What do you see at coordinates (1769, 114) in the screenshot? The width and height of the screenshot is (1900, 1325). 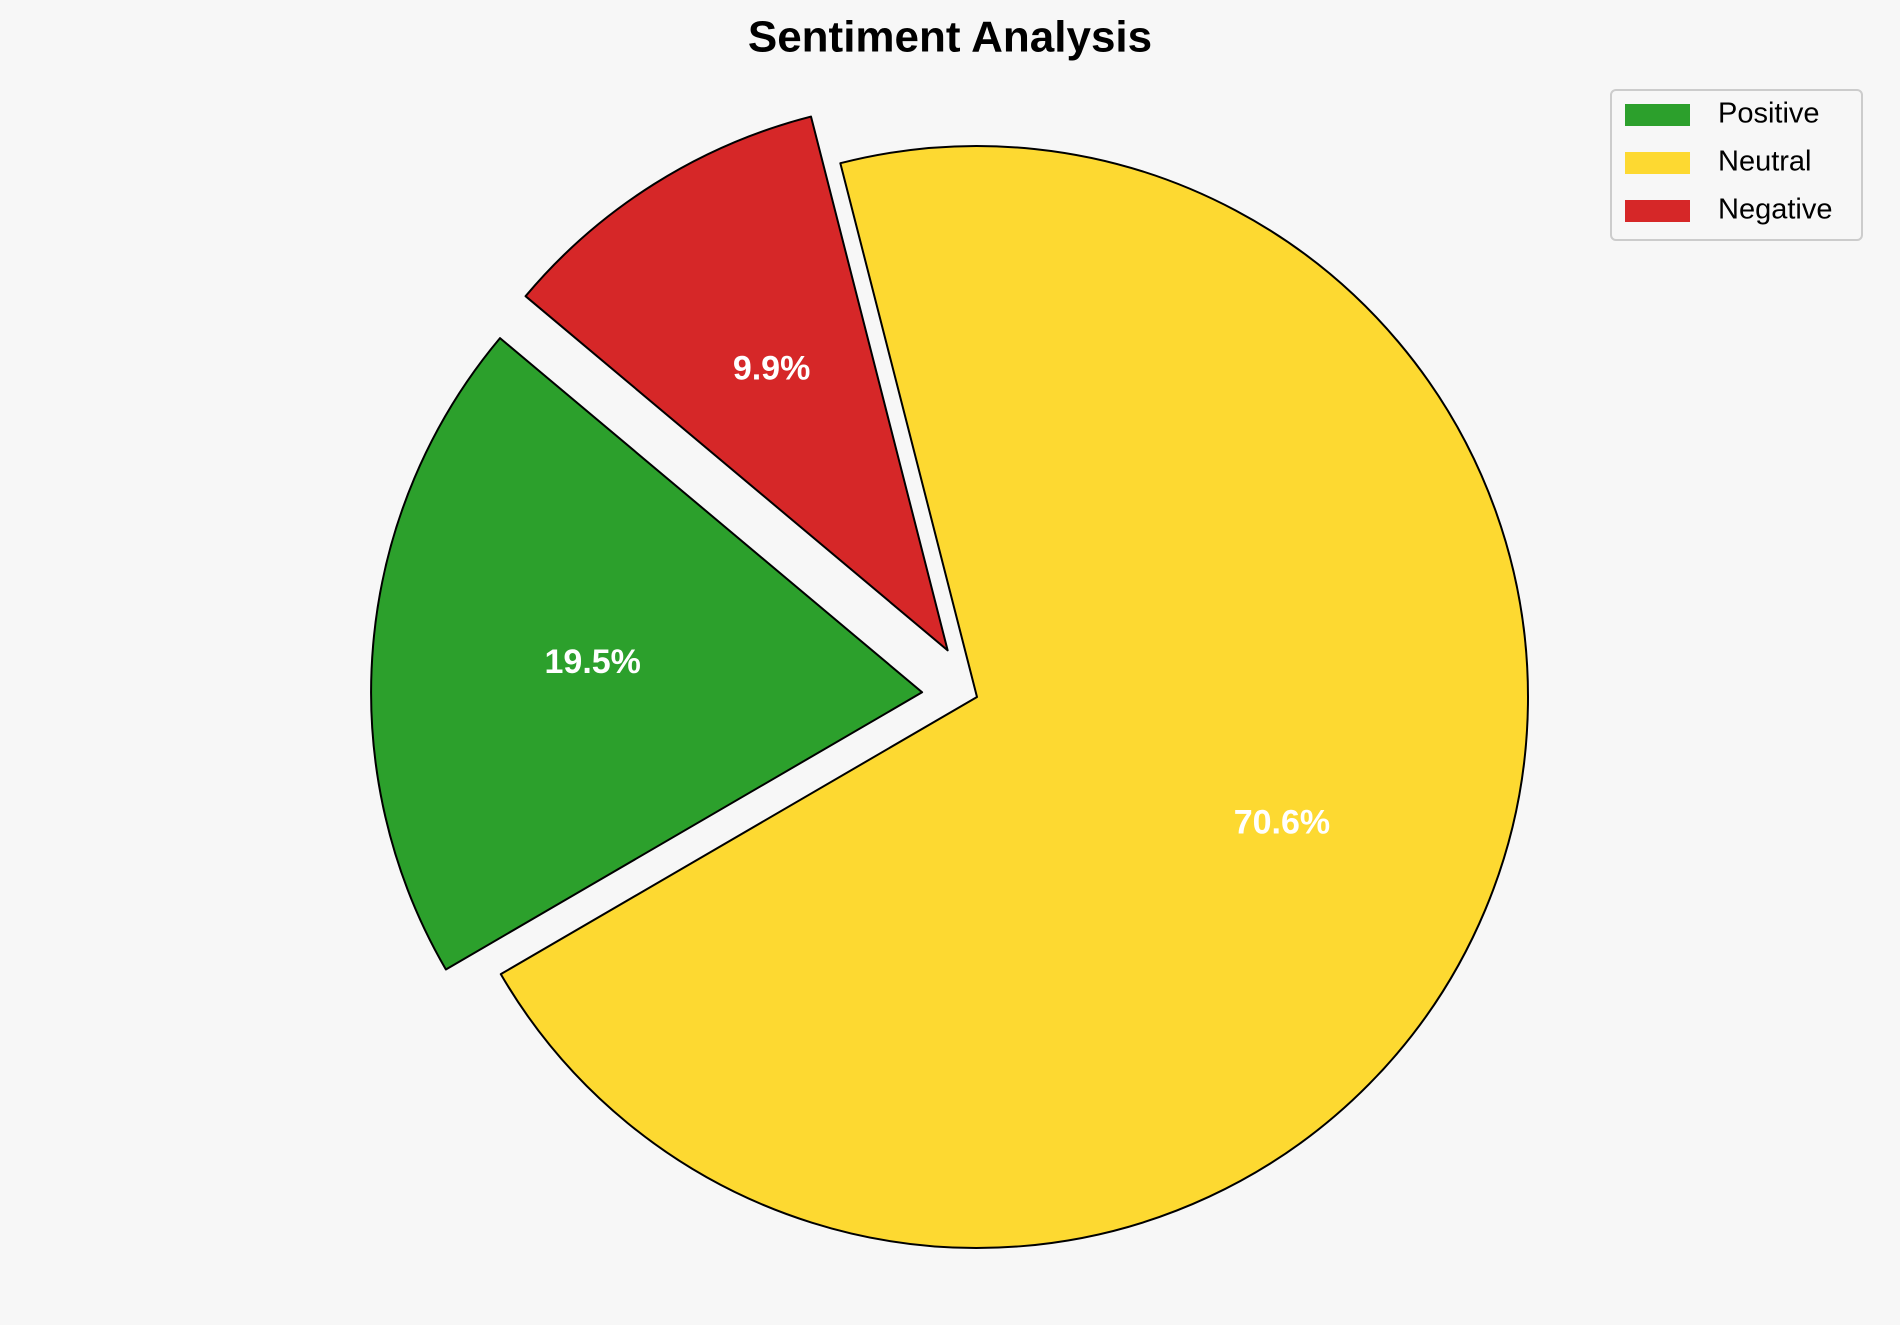 I see `legend-label: Positive` at bounding box center [1769, 114].